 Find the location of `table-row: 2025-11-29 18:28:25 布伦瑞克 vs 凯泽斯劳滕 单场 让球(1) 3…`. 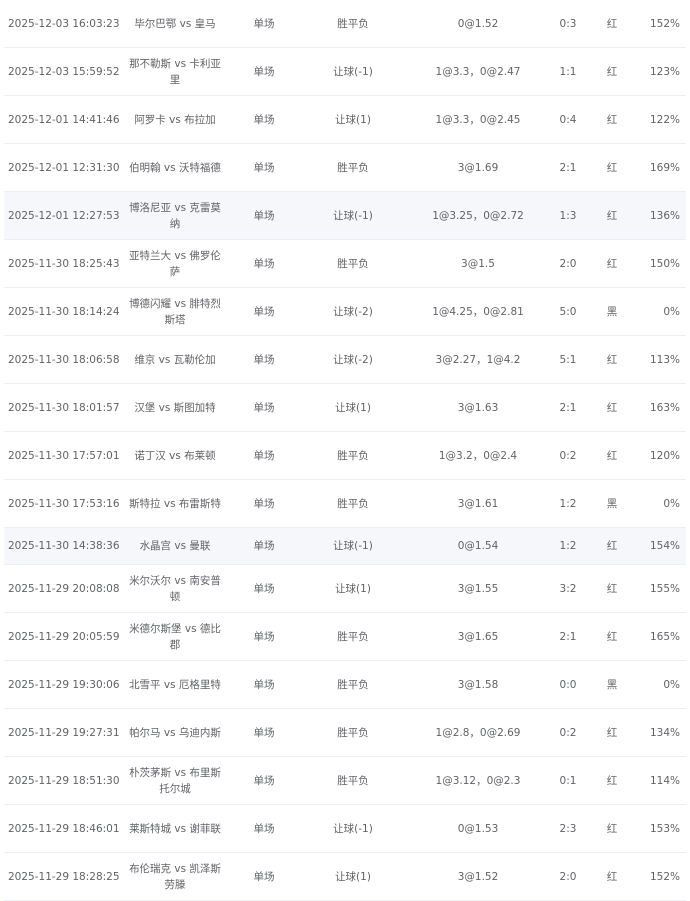

table-row: 2025-11-29 18:28:25 布伦瑞克 vs 凯泽斯劳滕 单场 让球(1) 3… is located at coordinates (345, 876).